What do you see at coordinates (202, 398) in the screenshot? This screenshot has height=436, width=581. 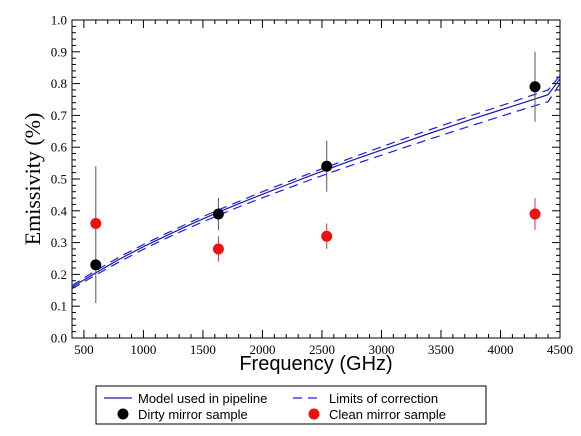 I see `legend-label-model: Model used in pipeline` at bounding box center [202, 398].